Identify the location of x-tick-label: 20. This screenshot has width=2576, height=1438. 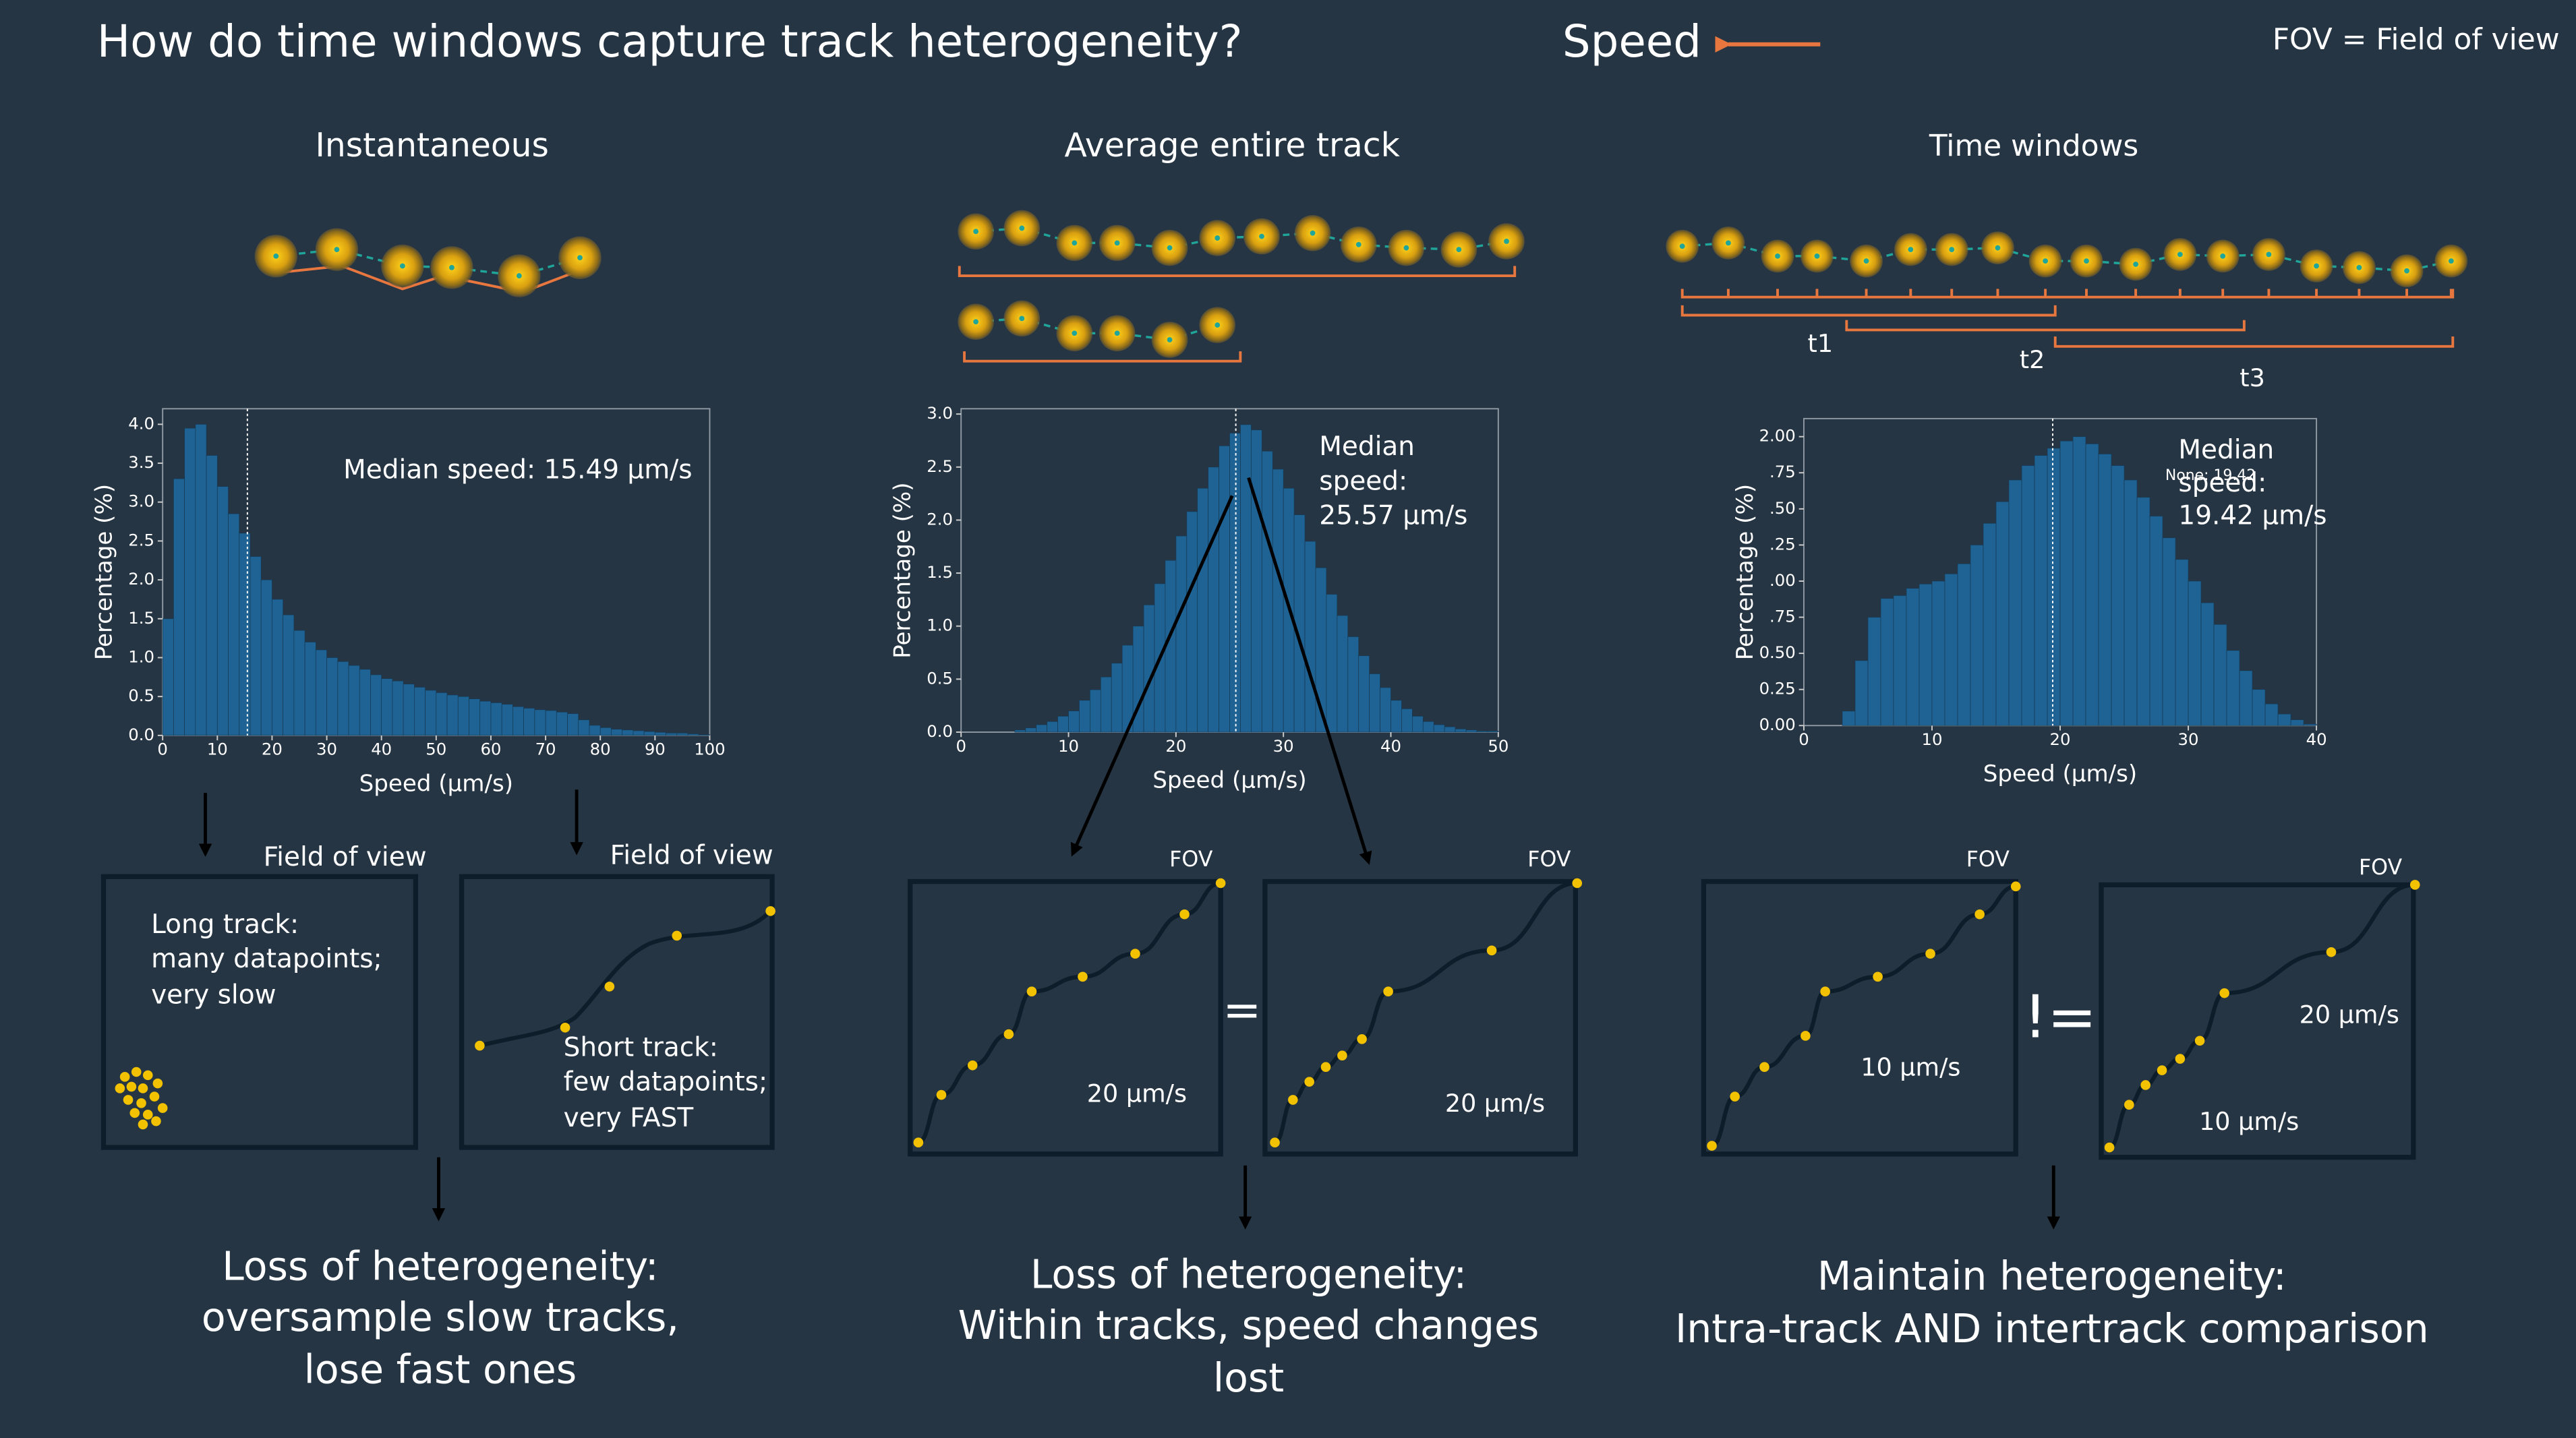
(1175, 746).